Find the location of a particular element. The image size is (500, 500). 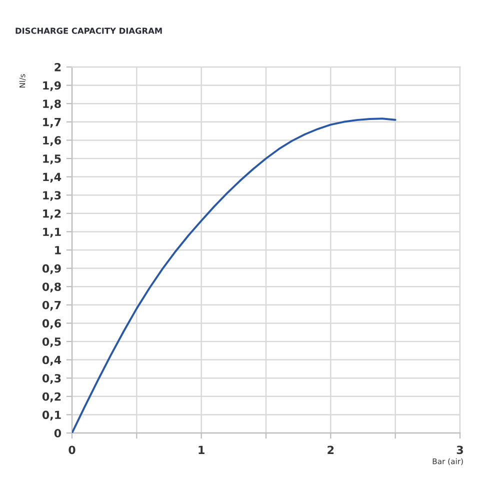

x-tick-label: 2 is located at coordinates (331, 450).